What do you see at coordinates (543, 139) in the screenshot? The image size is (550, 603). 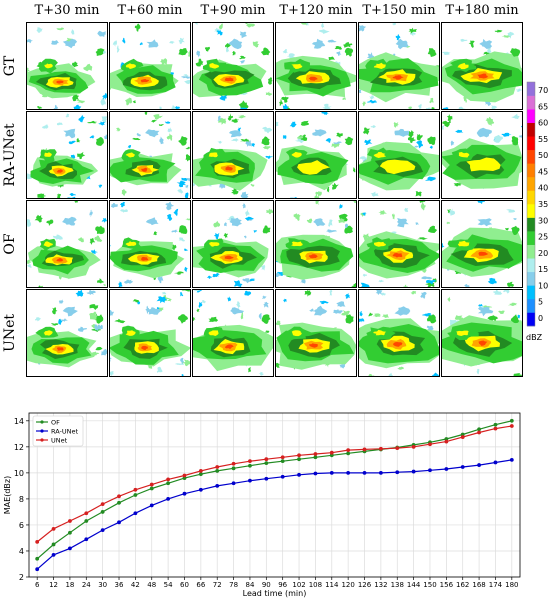 I see `colorbar-tick-label: 55` at bounding box center [543, 139].